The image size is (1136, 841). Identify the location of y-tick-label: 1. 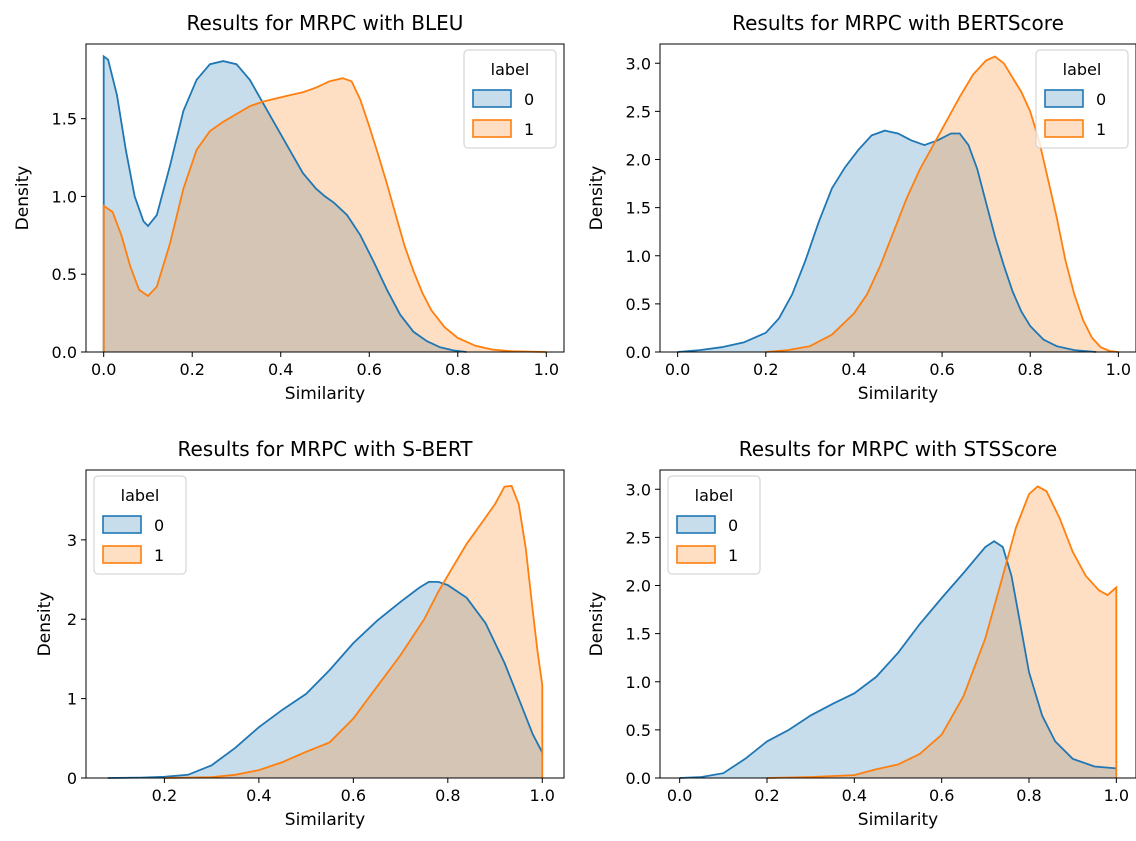
(72, 699).